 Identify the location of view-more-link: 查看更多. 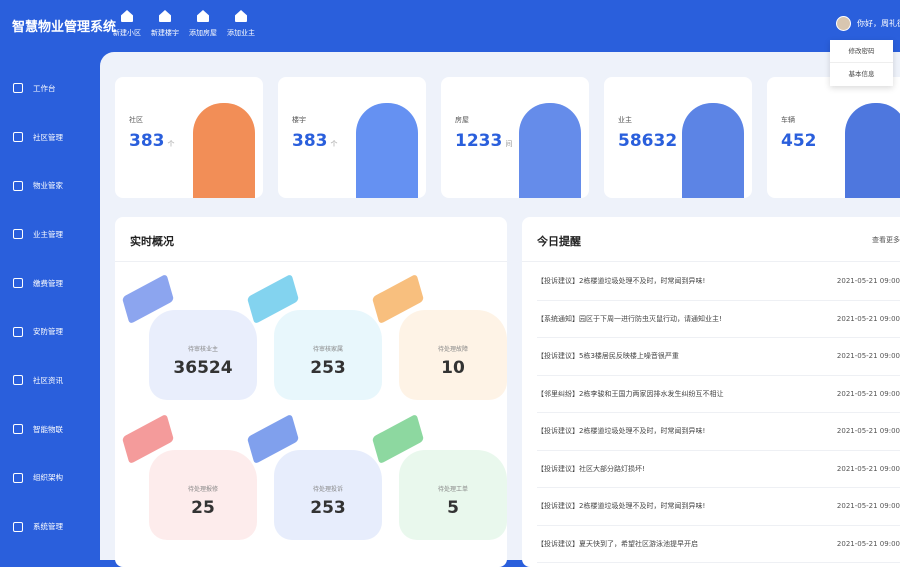
(886, 240).